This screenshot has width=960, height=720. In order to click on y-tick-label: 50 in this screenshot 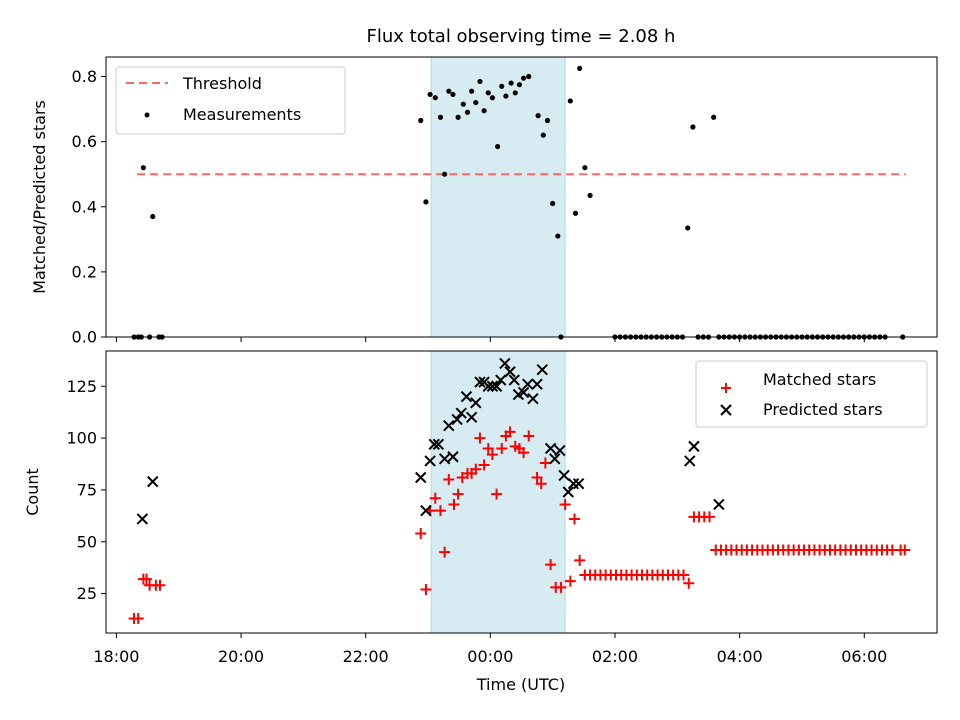, I will do `click(87, 541)`.